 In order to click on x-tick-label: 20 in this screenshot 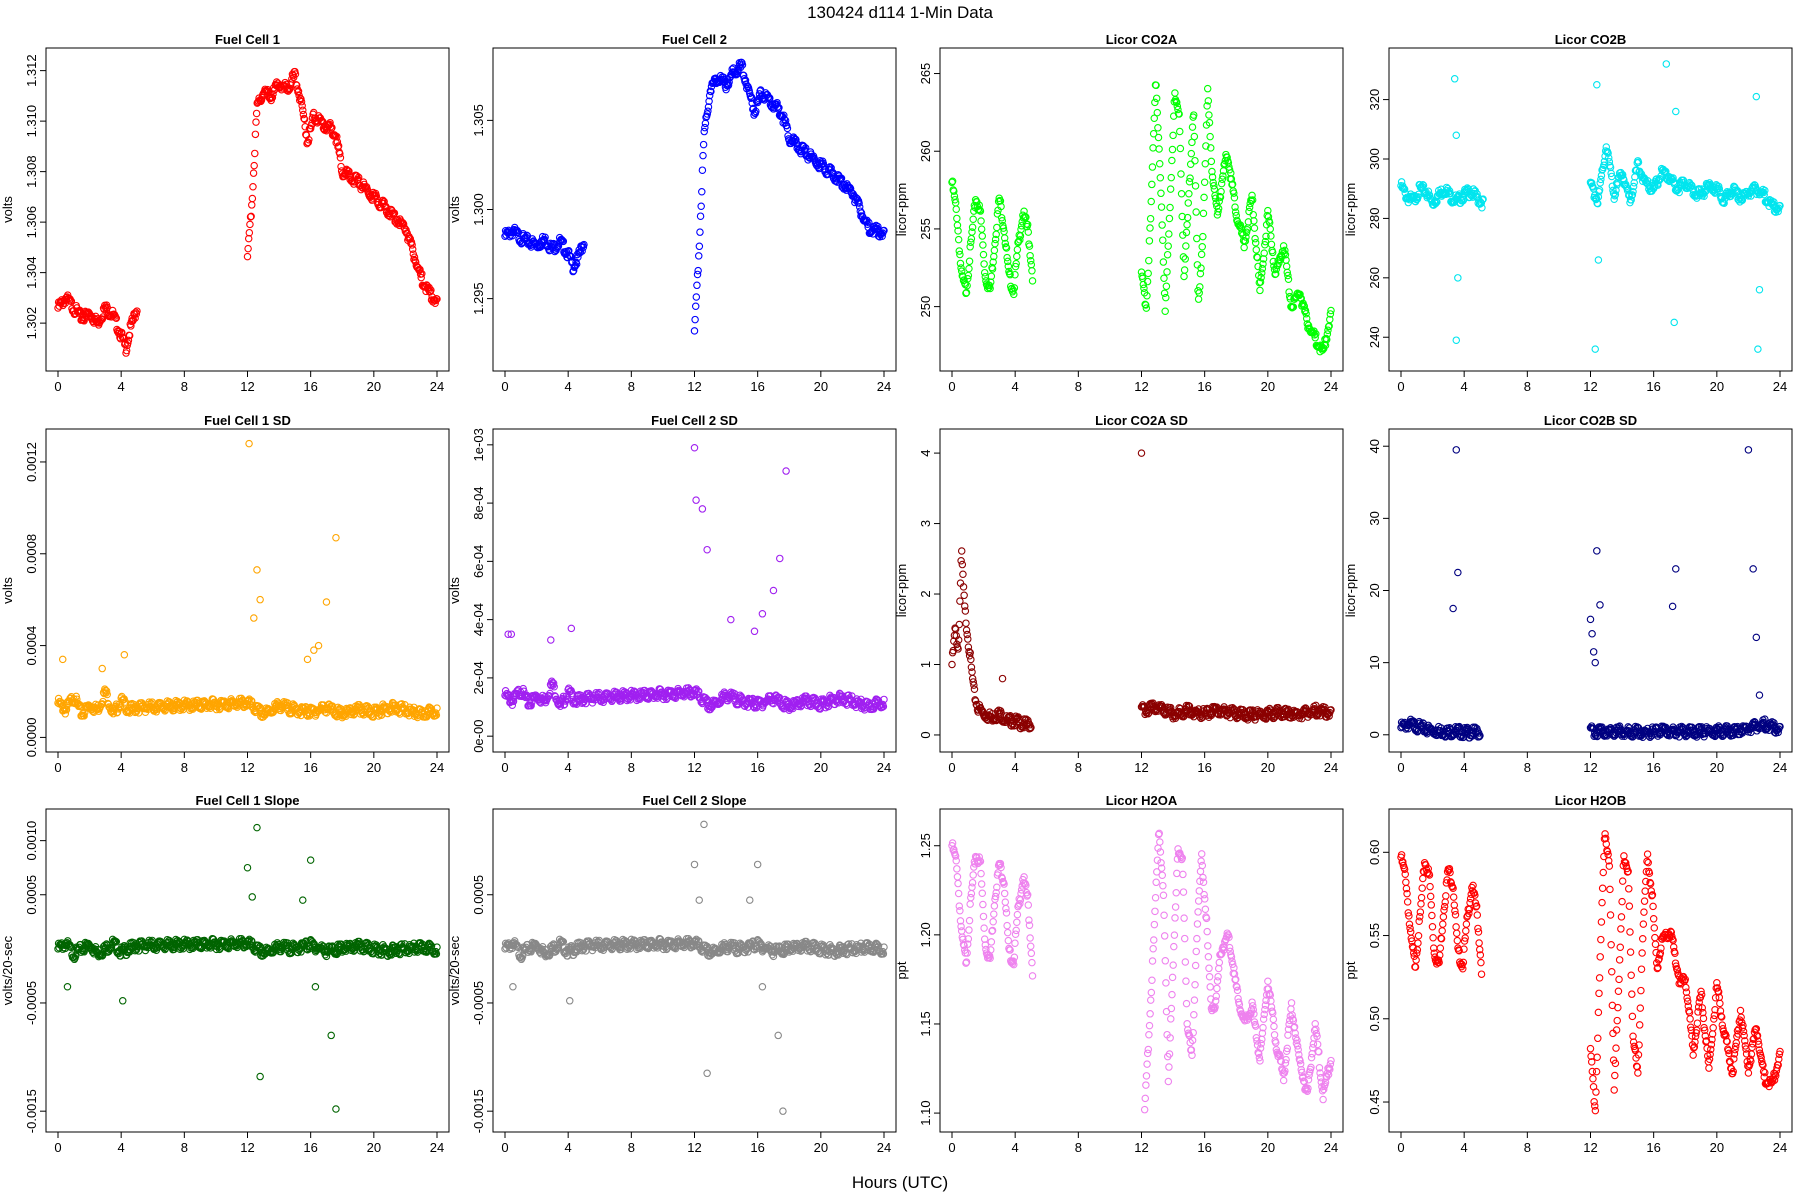, I will do `click(821, 1147)`.